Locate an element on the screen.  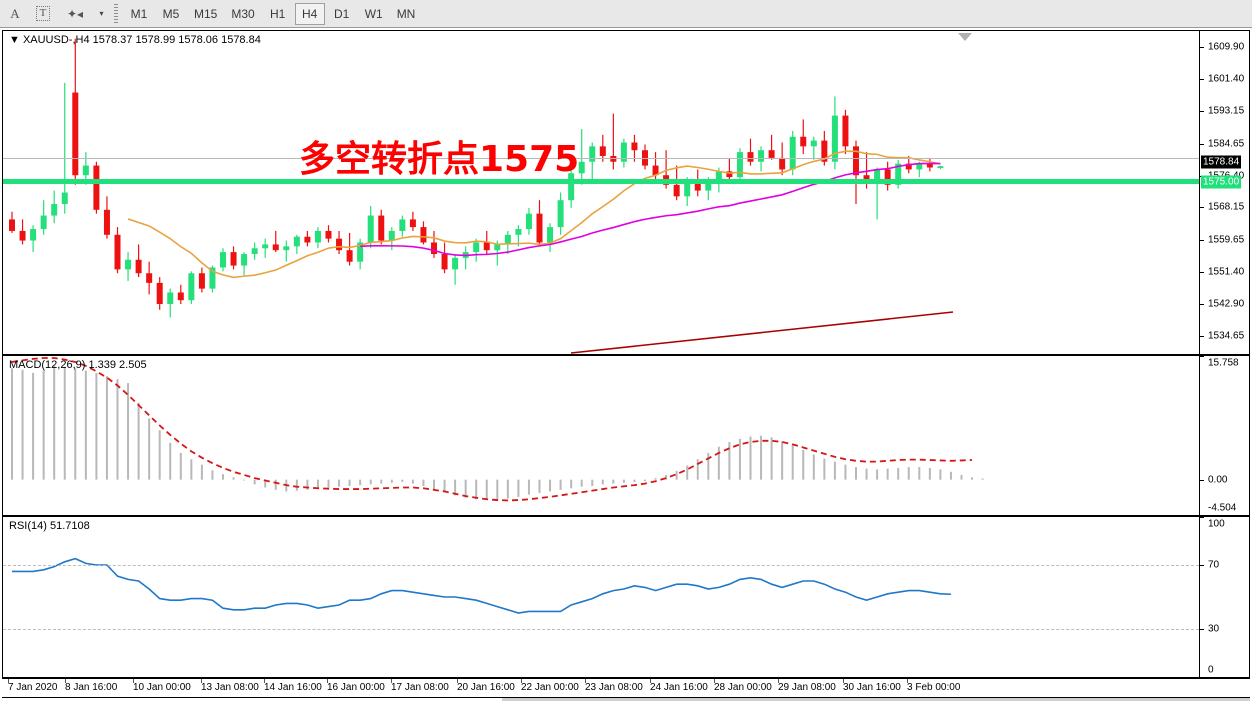
support-level-line is located at coordinates (601, 181).